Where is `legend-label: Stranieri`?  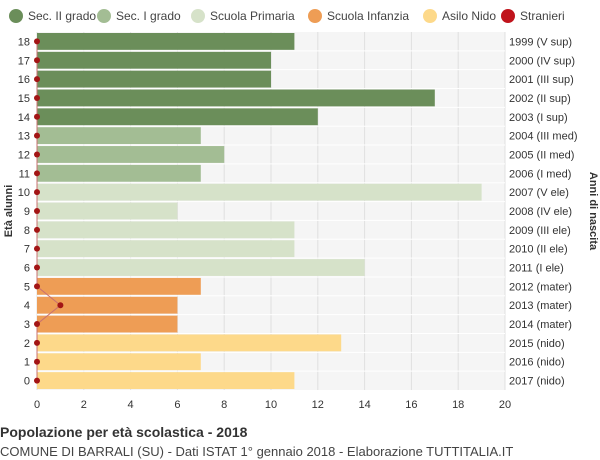
legend-label: Stranieri is located at coordinates (542, 16).